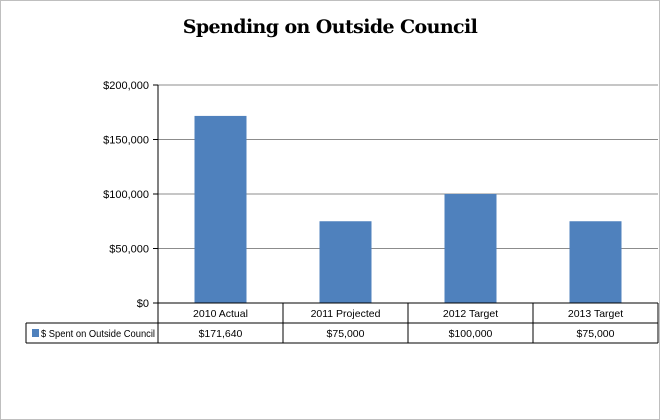 This screenshot has height=420, width=660. What do you see at coordinates (143, 304) in the screenshot?
I see `y-tick-label: $0` at bounding box center [143, 304].